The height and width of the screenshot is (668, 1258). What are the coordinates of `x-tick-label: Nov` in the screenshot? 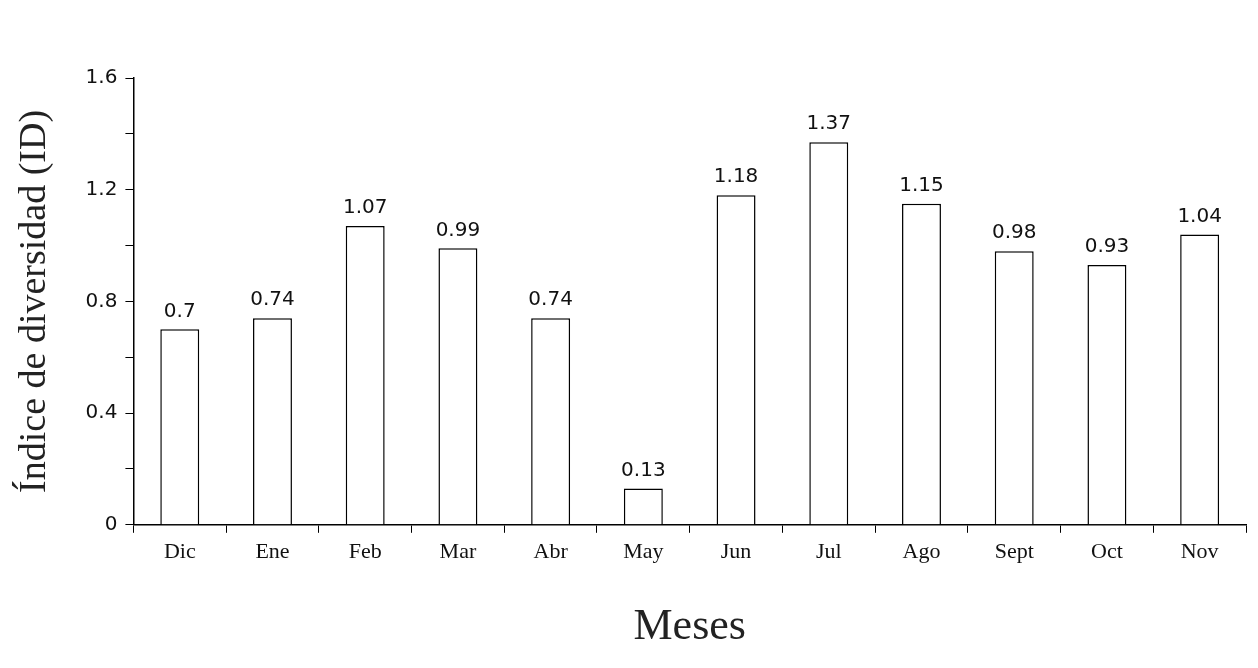 It's located at (1199, 550).